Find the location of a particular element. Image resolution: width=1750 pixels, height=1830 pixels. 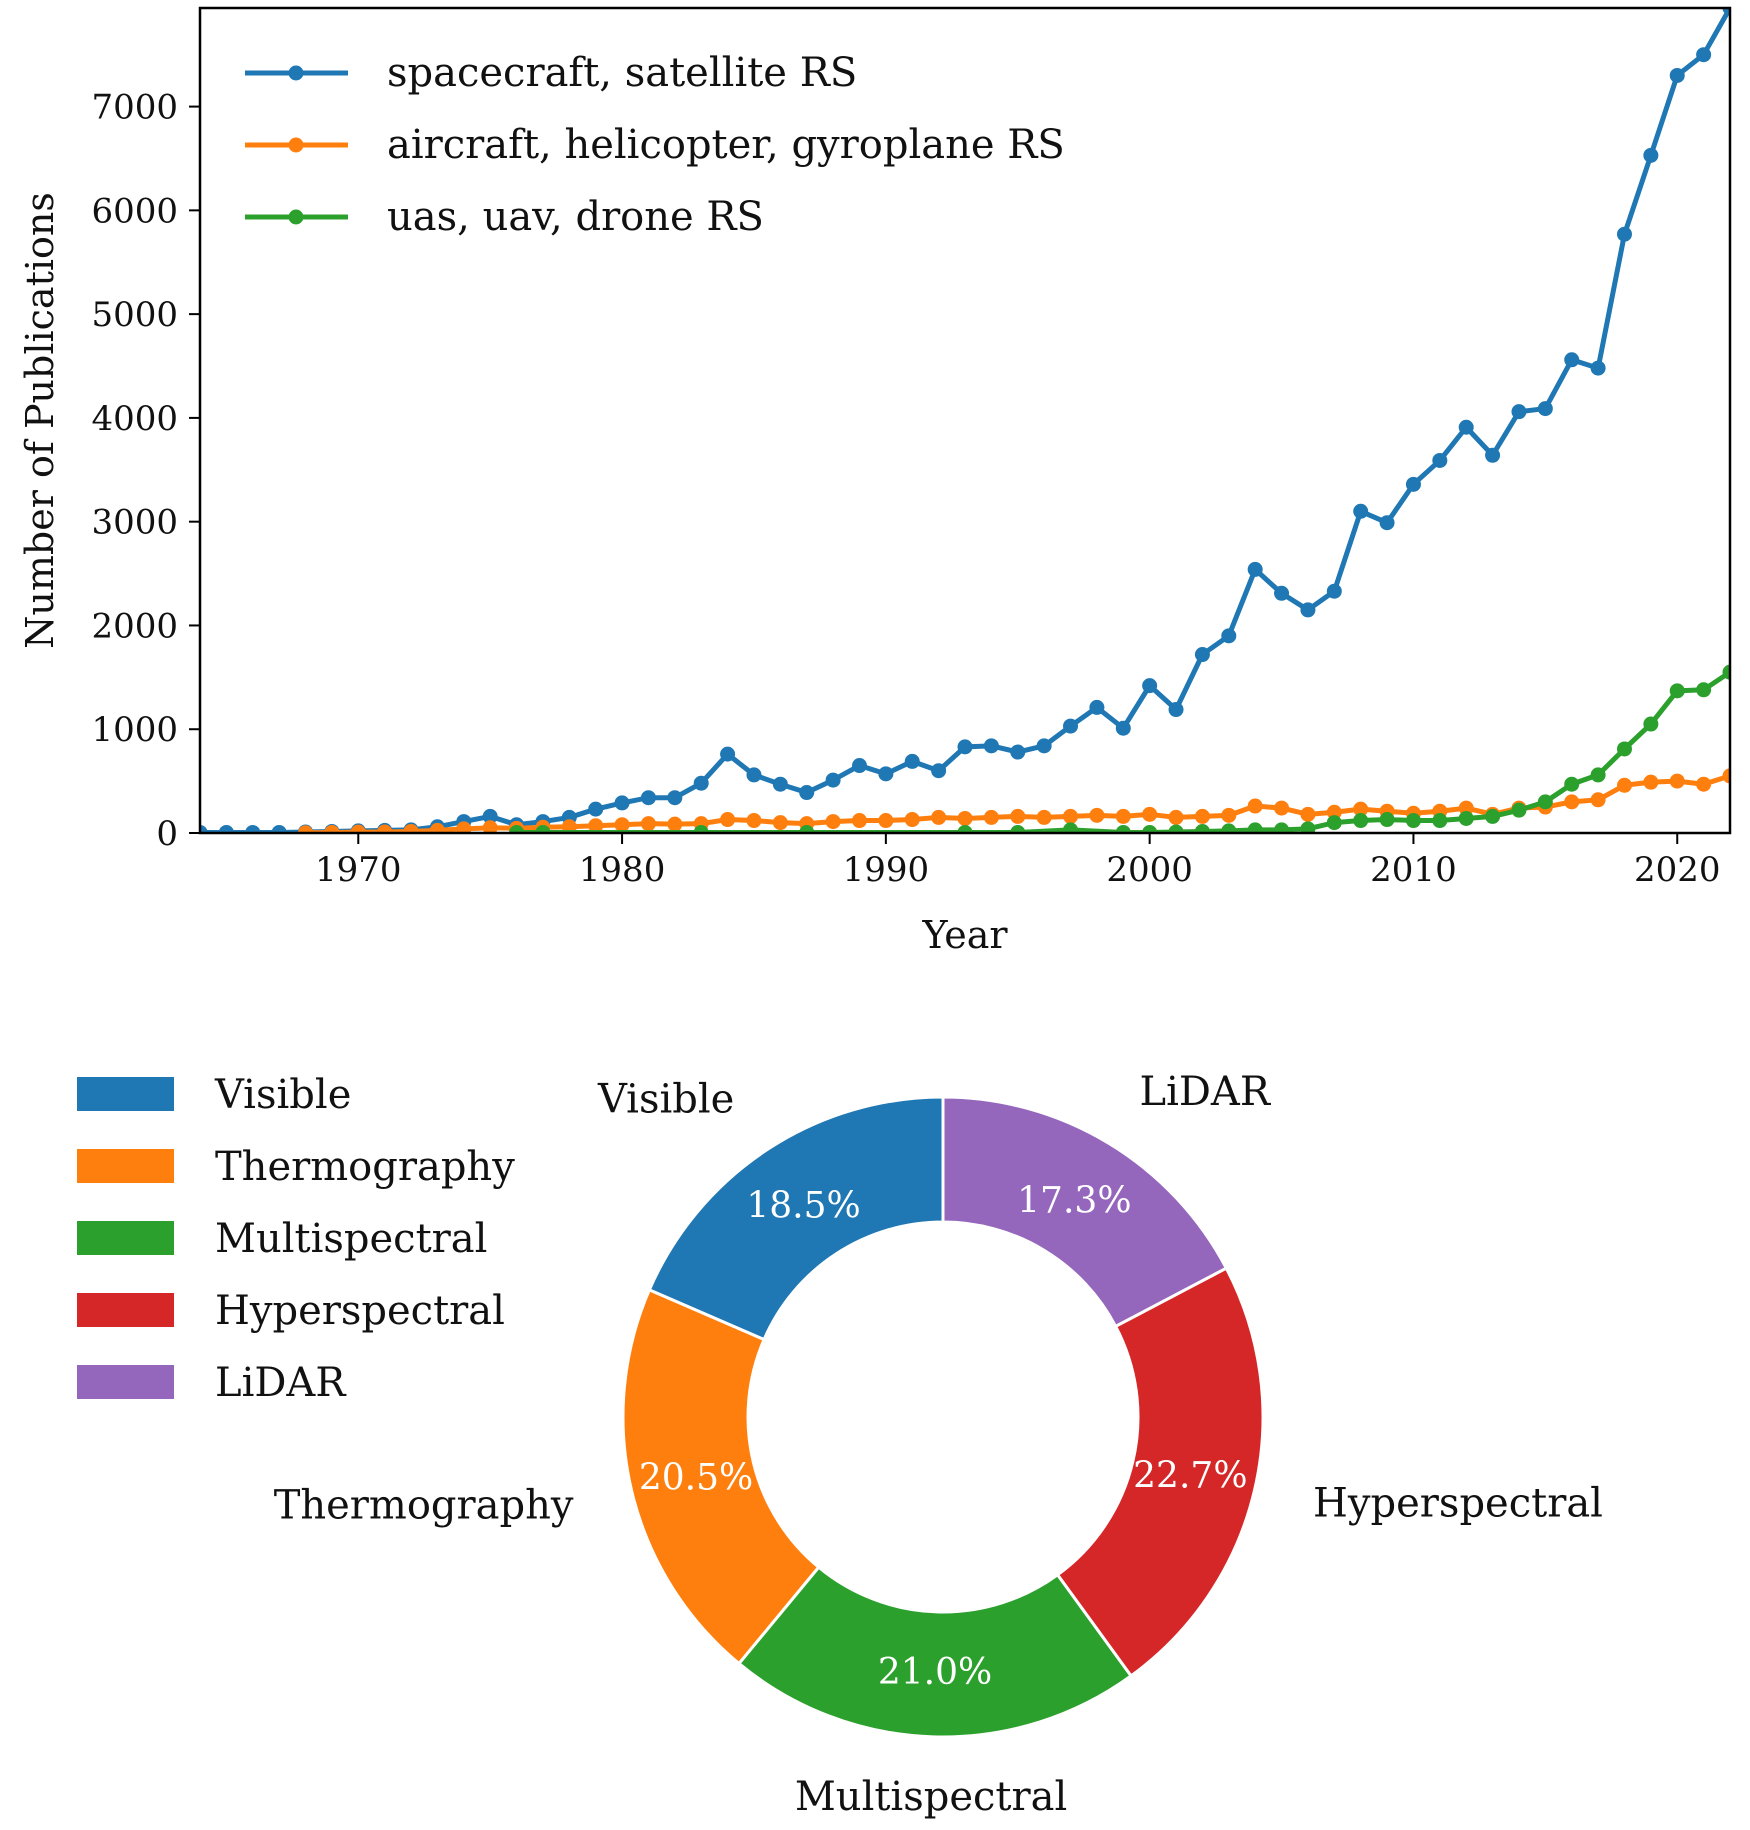

y-tick-label: 5000 is located at coordinates (134, 315).